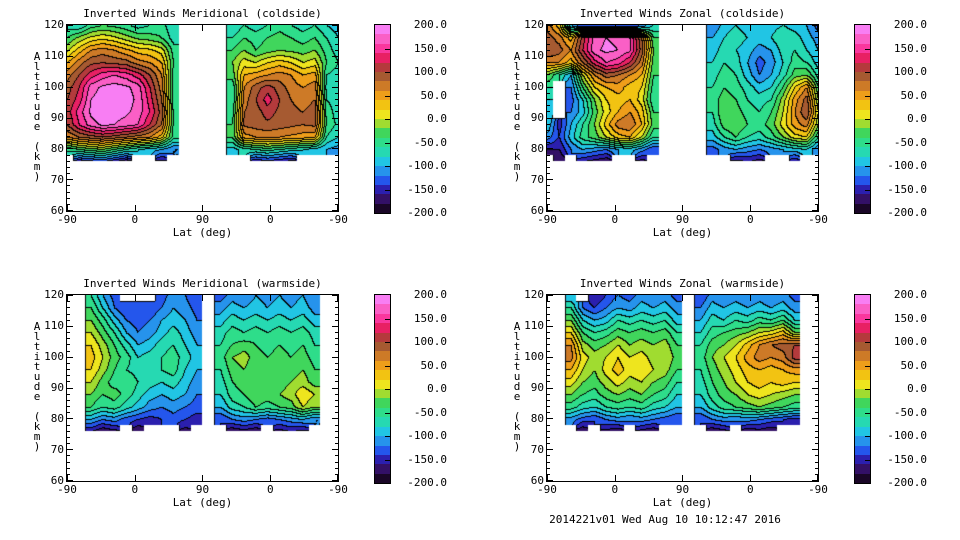 This screenshot has height=540, width=960. I want to click on x-tick-label: 90, so click(682, 219).